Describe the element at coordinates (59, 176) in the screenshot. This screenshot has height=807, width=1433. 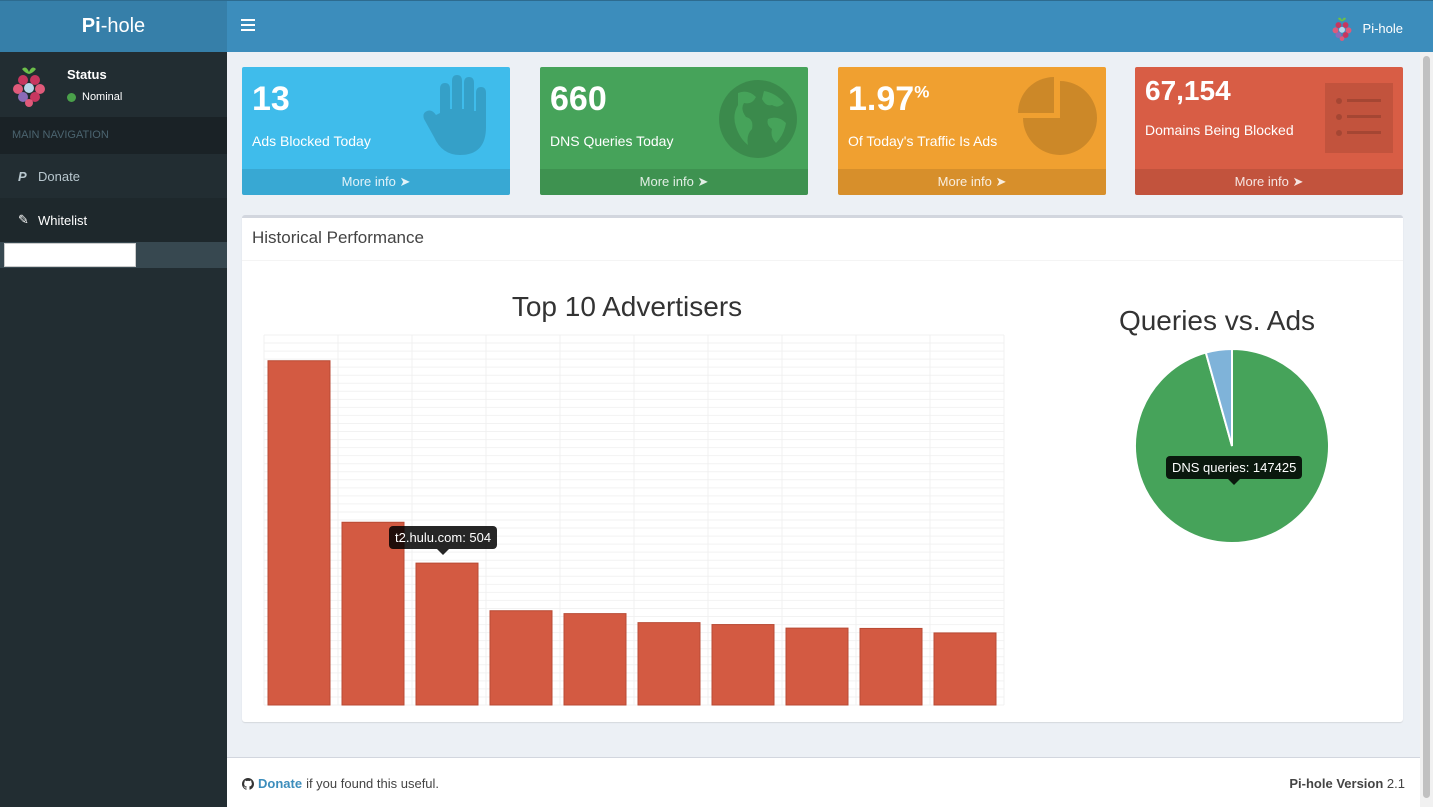
I see `sidebar-item-label: Donate` at that location.